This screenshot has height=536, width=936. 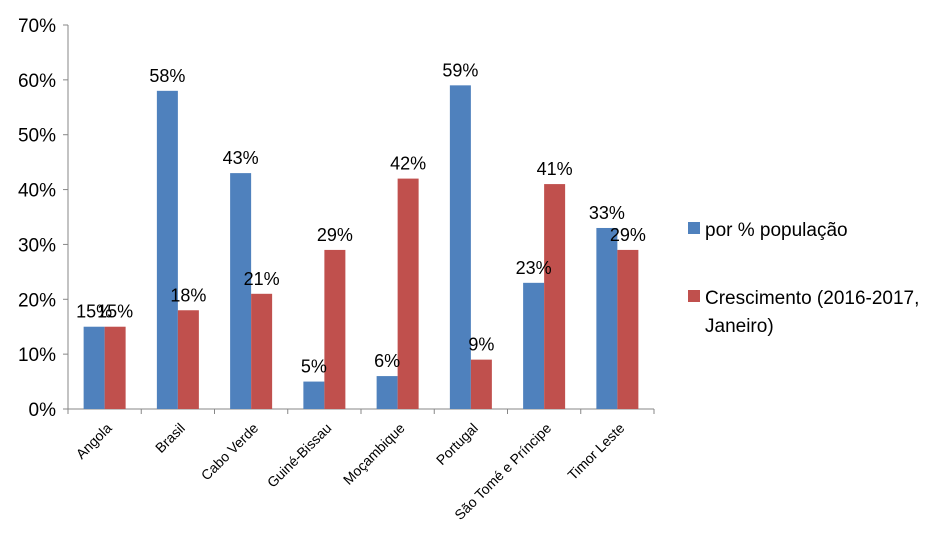 I want to click on data-label-series-1: 23%, so click(x=534, y=268).